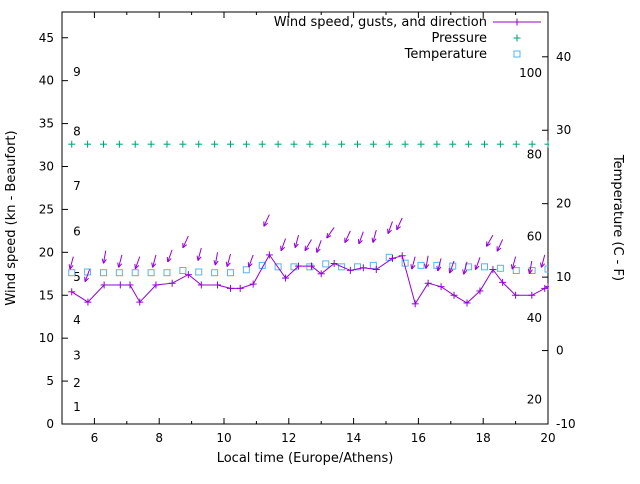 The height and width of the screenshot is (484, 640). Describe the element at coordinates (46, 124) in the screenshot. I see `y-left-tick-label: 35` at that location.